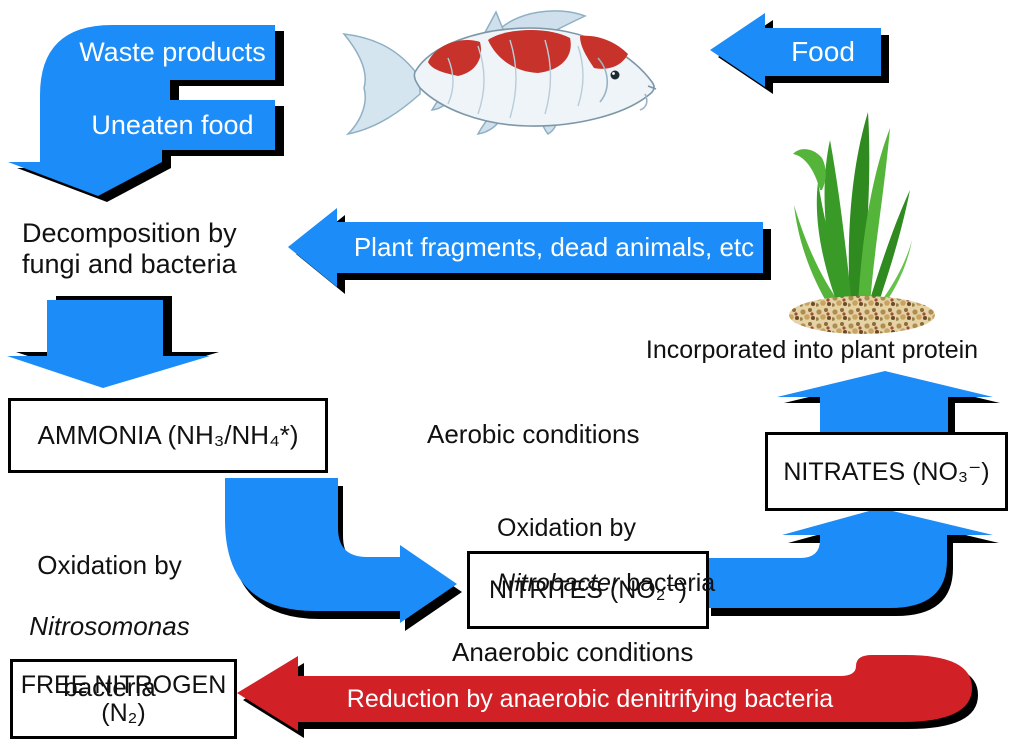 The width and height of the screenshot is (1024, 741). I want to click on decomposition-label: Decomposition by fungi and bacteria, so click(129, 249).